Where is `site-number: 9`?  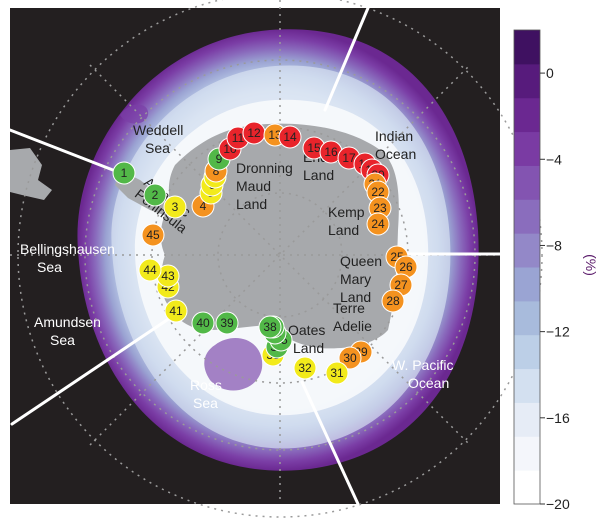
site-number: 9 is located at coordinates (219, 159).